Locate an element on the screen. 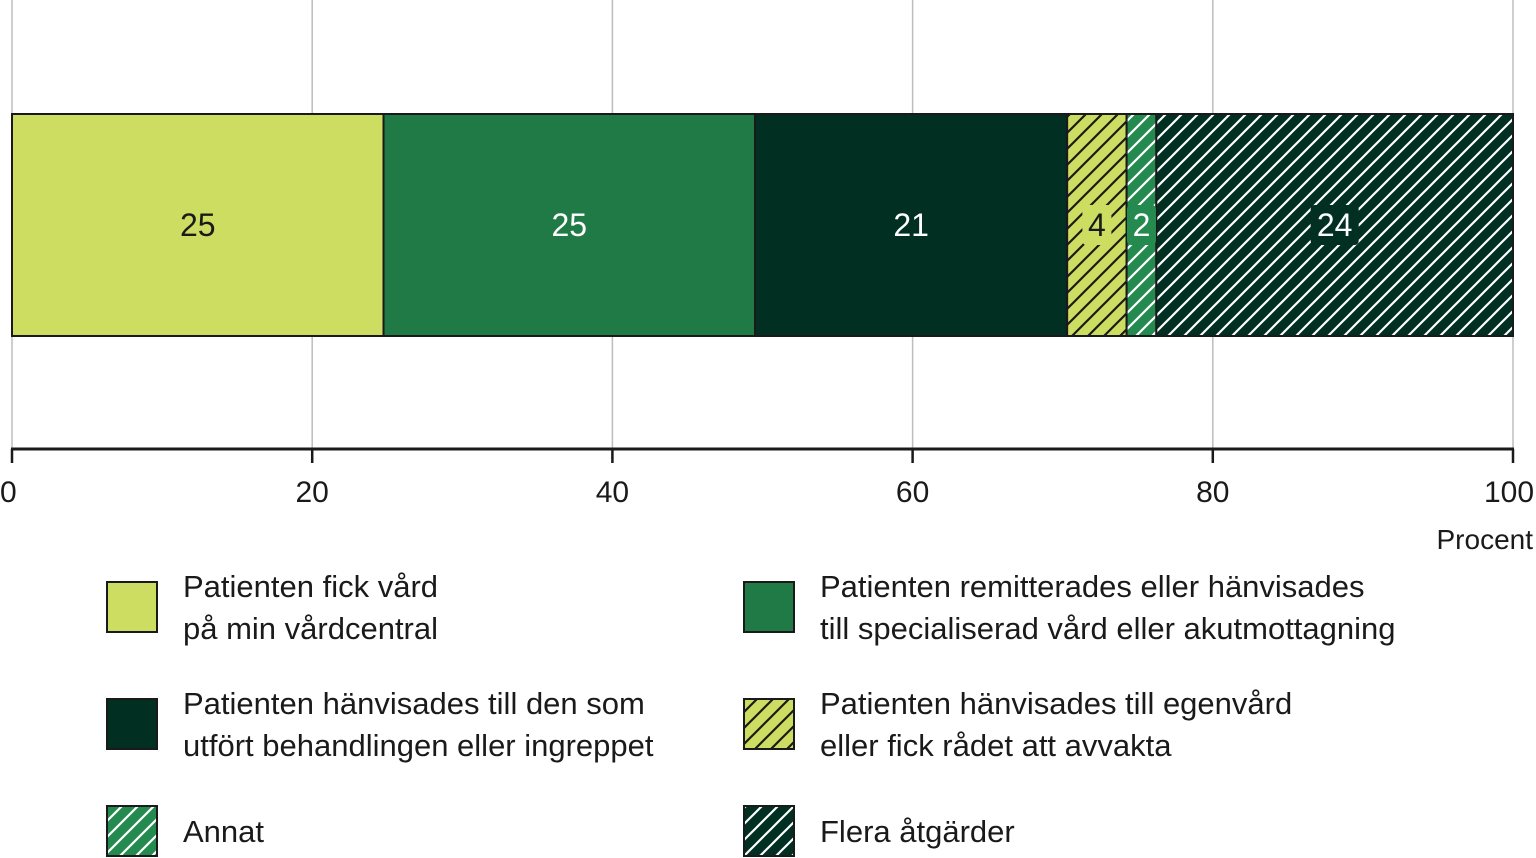 Image resolution: width=1536 pixels, height=858 pixels. legend-item-flera-atgarder: Flera åtgärder is located at coordinates (879, 831).